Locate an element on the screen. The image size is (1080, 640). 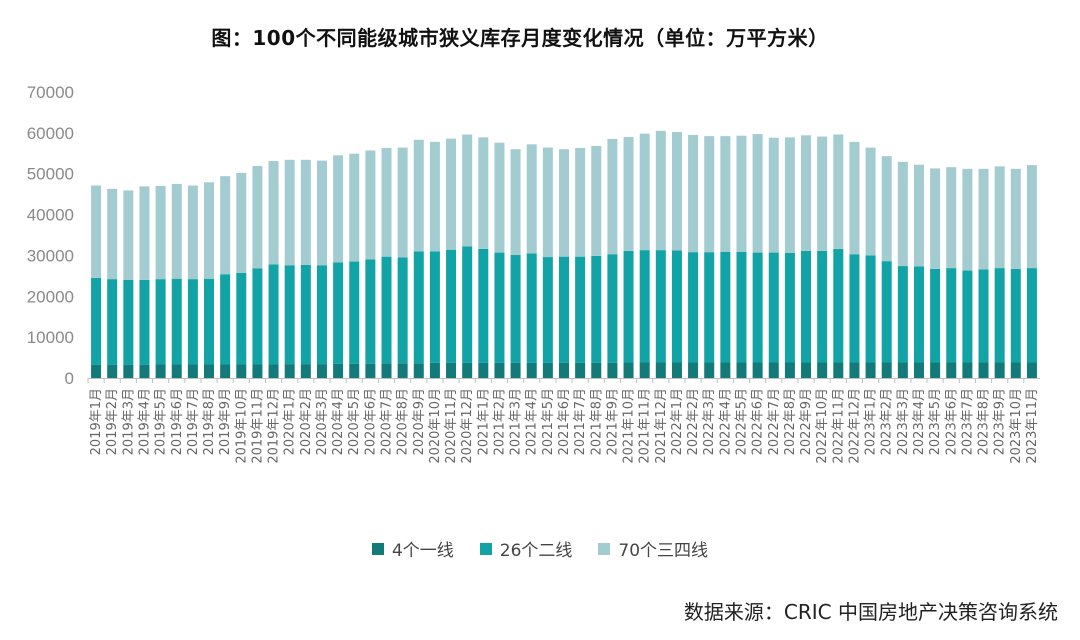
x-tick-label: 2020年10月 is located at coordinates (435, 426).